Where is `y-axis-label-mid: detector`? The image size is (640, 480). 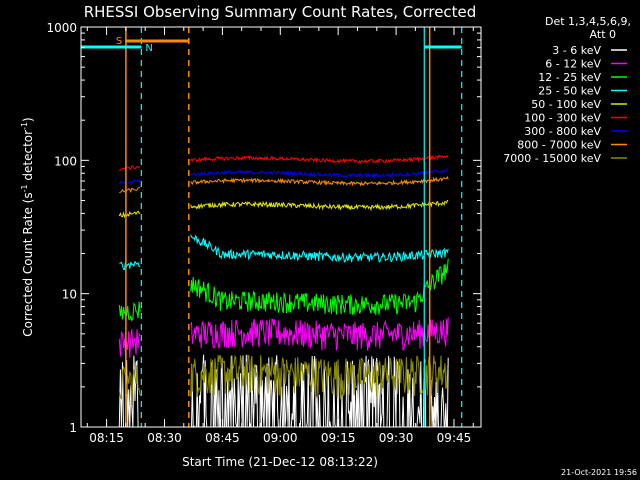 y-axis-label-mid: detector is located at coordinates (28, 157).